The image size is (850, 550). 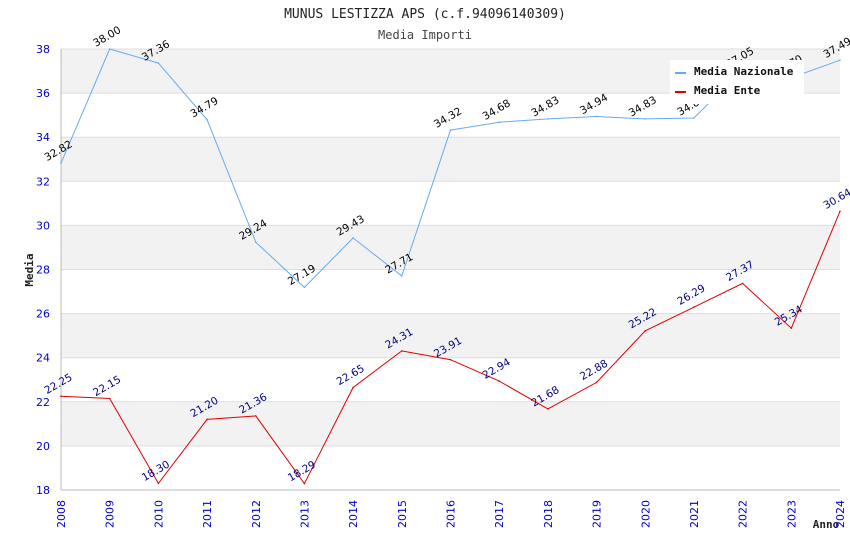 I want to click on y-tick-26: 26, so click(x=43, y=314).